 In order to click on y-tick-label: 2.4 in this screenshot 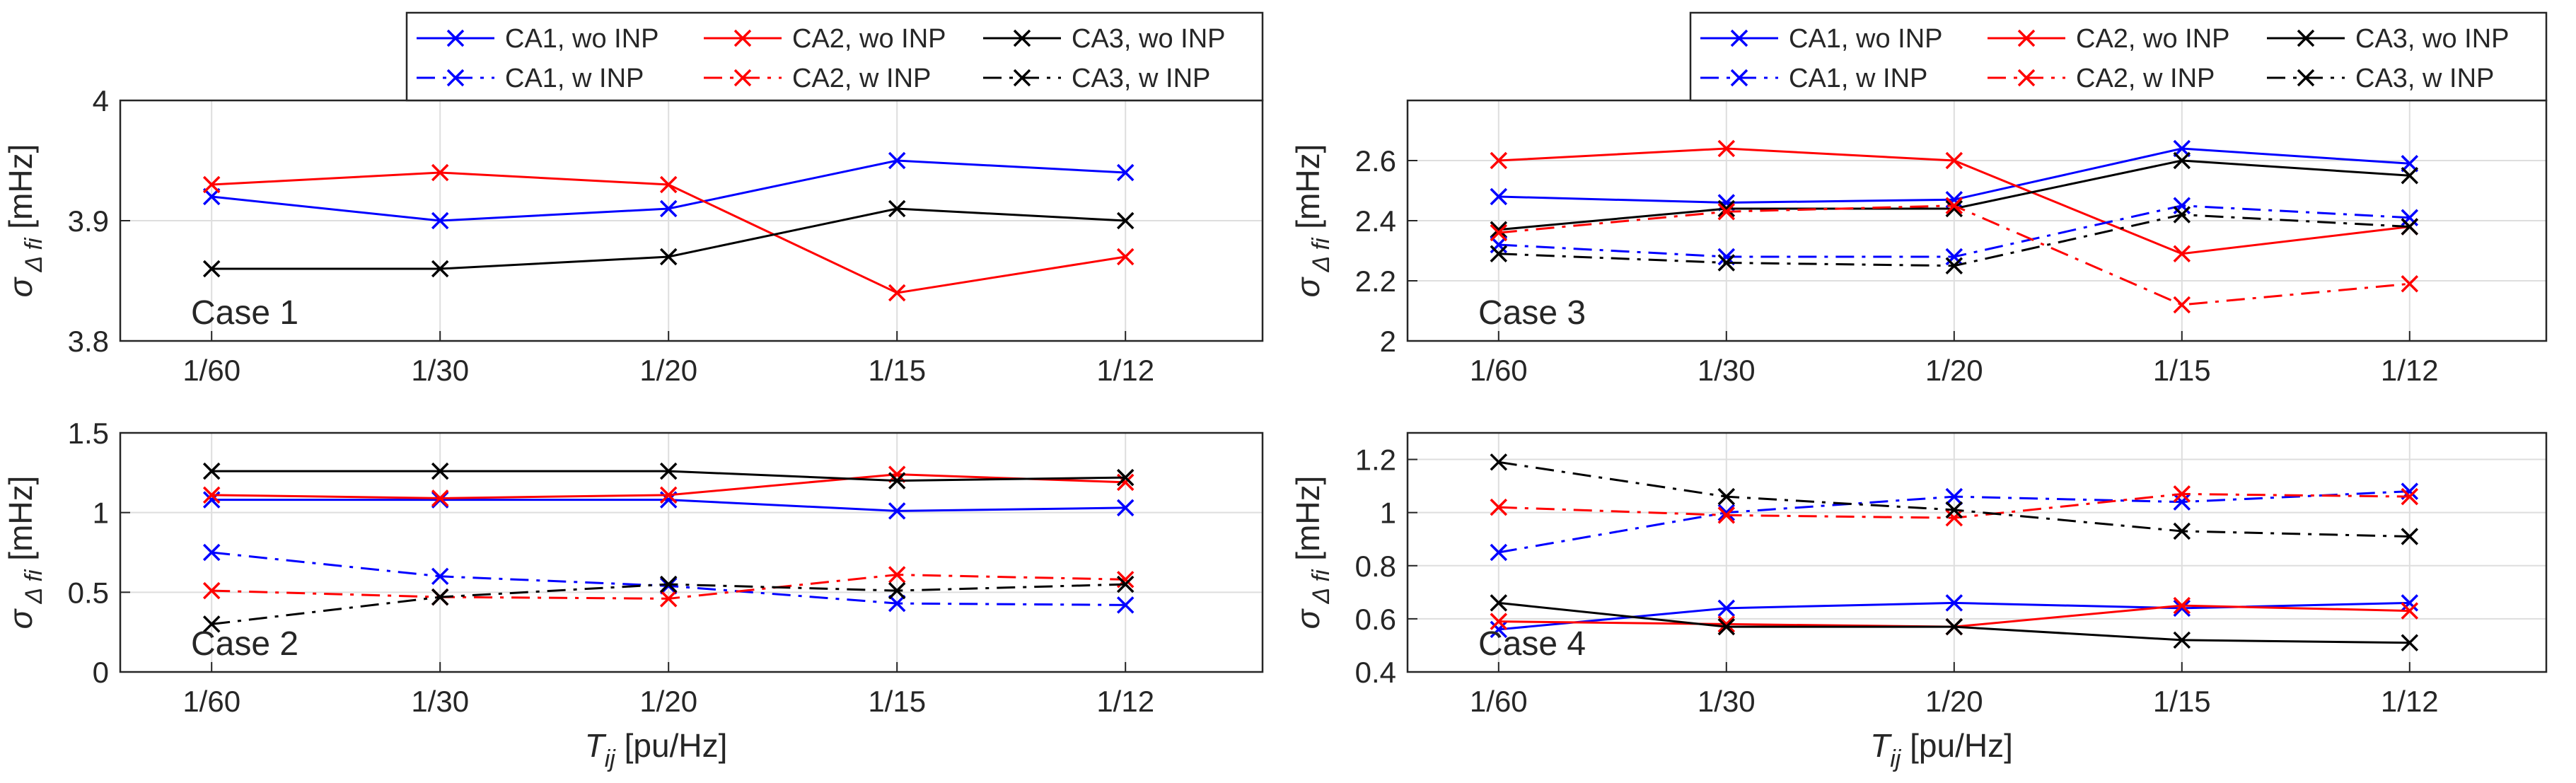, I will do `click(1375, 221)`.